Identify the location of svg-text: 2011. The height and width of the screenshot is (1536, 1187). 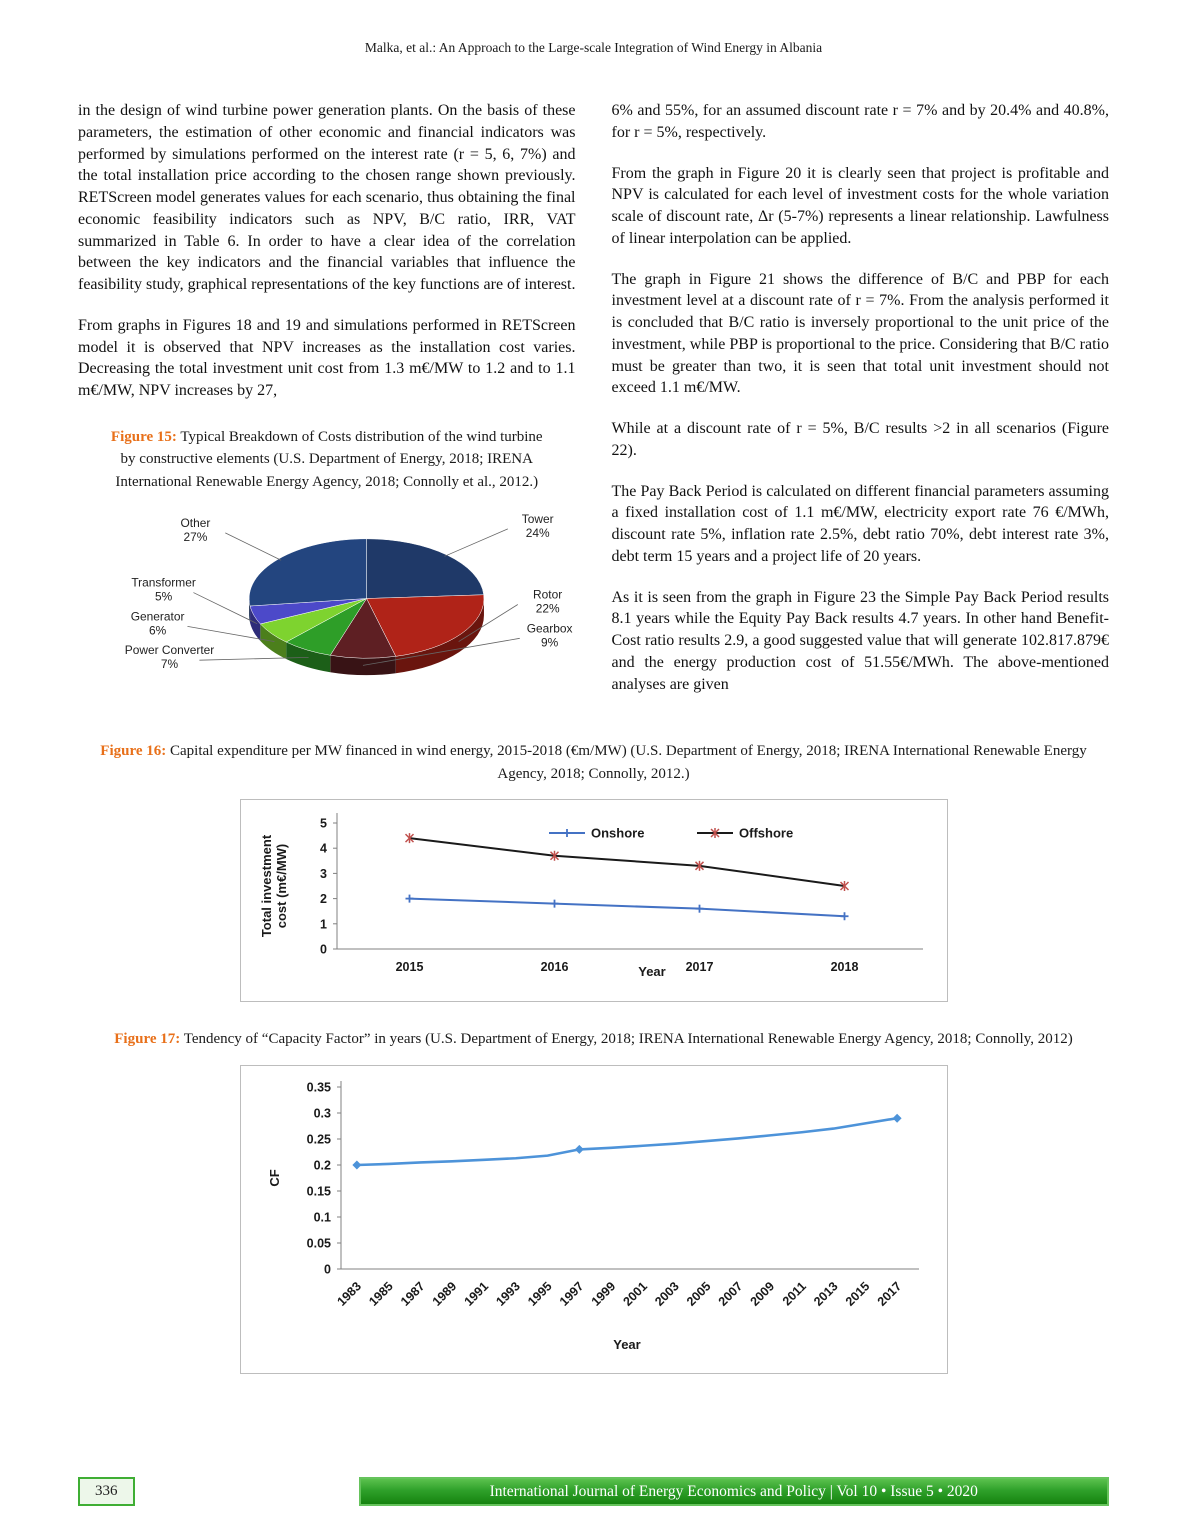
(793, 1293).